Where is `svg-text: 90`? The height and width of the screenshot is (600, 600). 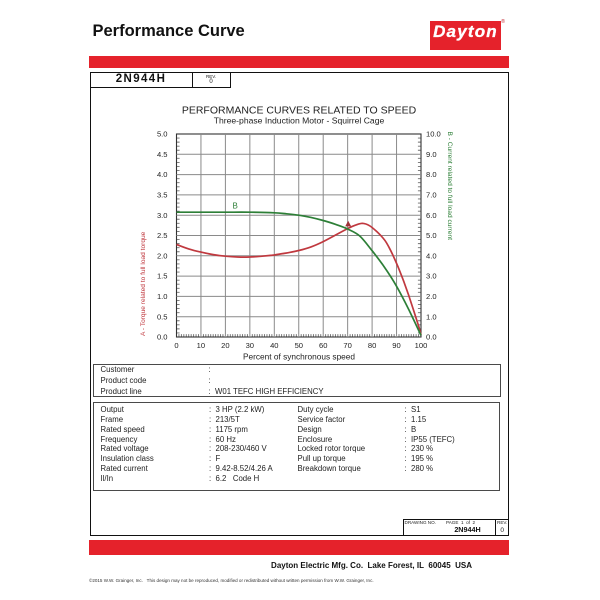 svg-text: 90 is located at coordinates (396, 345).